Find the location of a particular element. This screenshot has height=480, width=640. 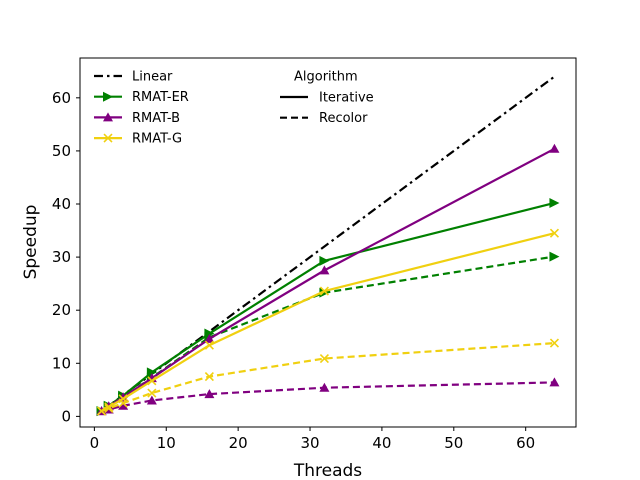

legend-marker-stroke-b is located at coordinates (108, 138).